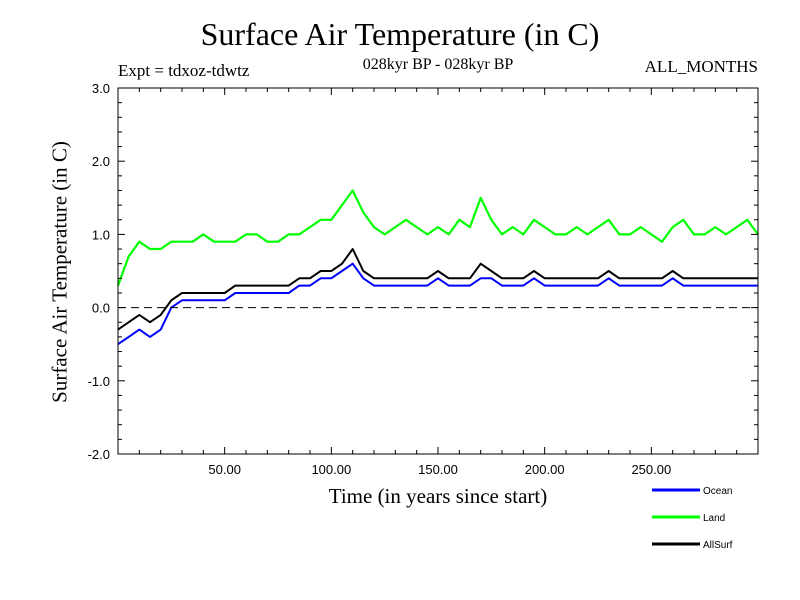  Describe the element at coordinates (224, 469) in the screenshot. I see `x-tick-label: 50.00` at that location.